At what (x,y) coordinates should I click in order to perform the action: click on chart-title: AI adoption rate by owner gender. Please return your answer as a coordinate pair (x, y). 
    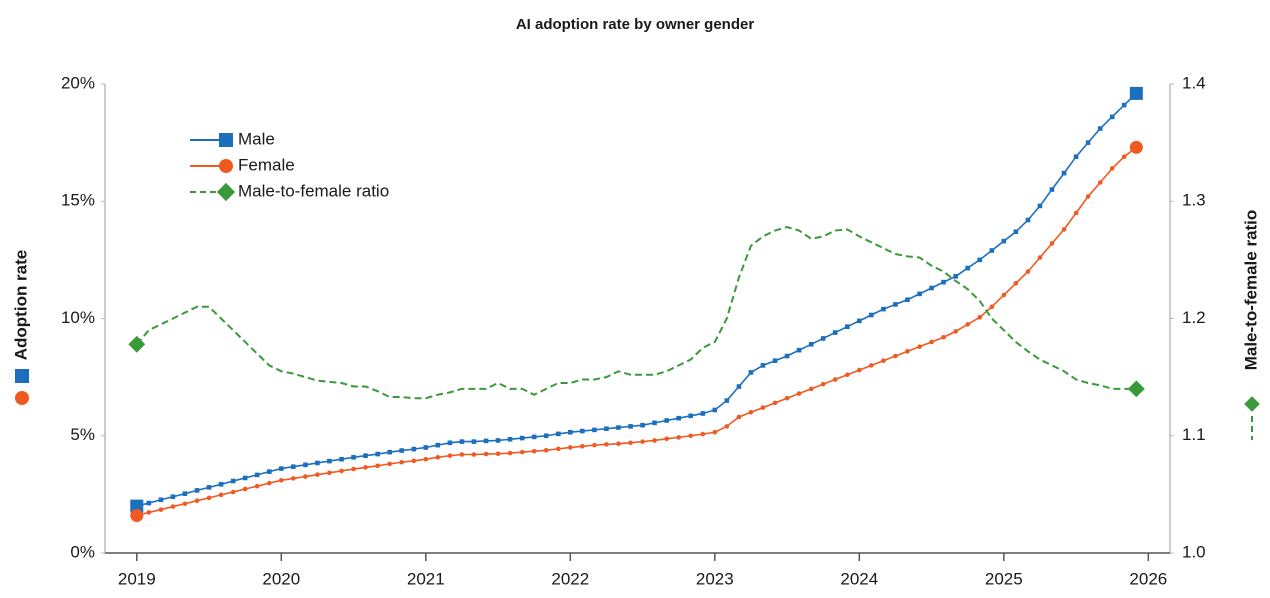
    Looking at the image, I should click on (635, 24).